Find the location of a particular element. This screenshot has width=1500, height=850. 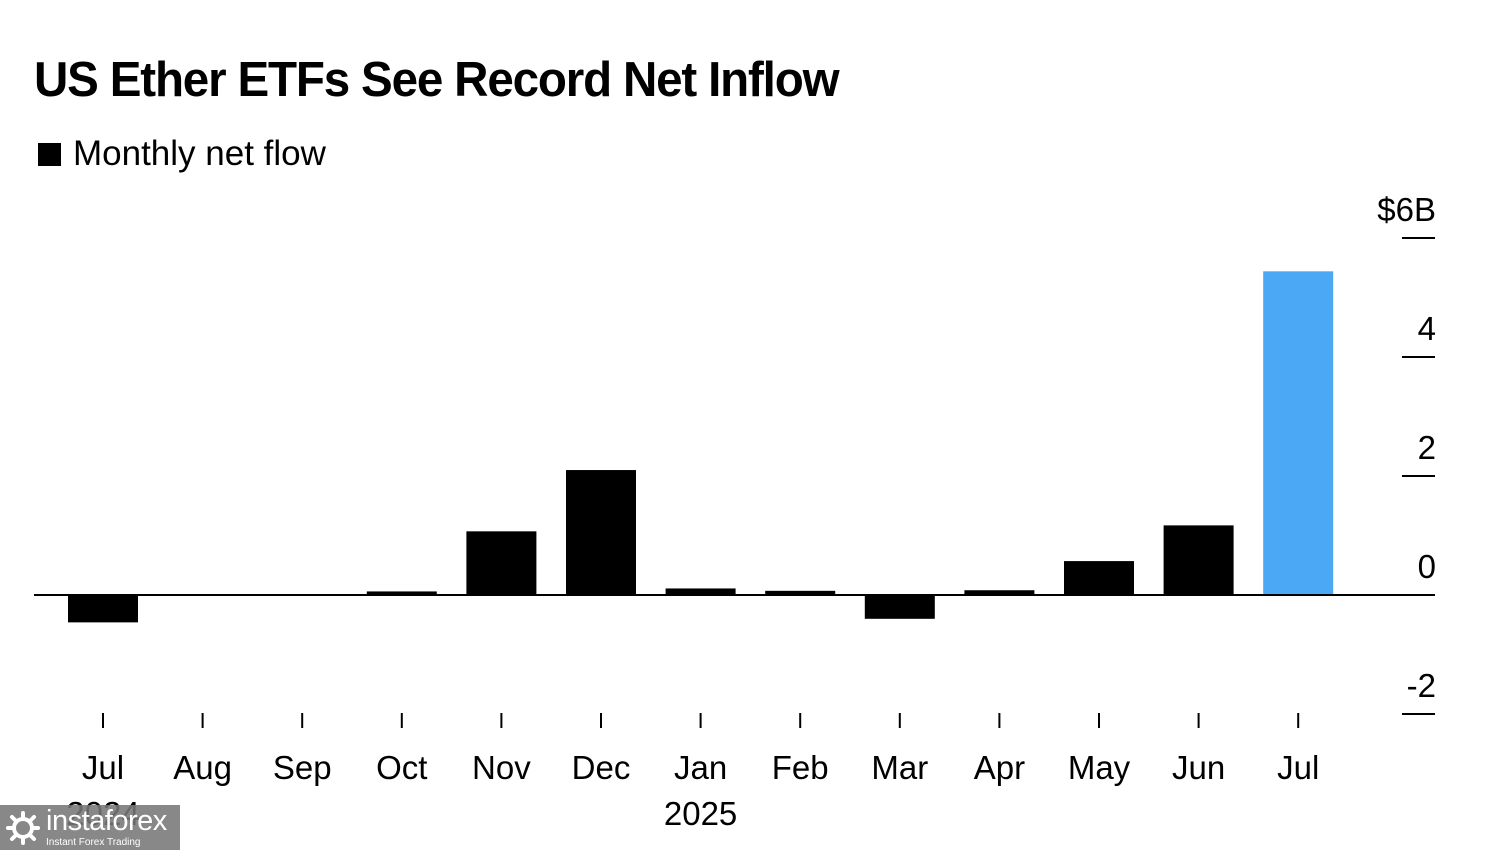

x-tick-label: Sep is located at coordinates (302, 767).